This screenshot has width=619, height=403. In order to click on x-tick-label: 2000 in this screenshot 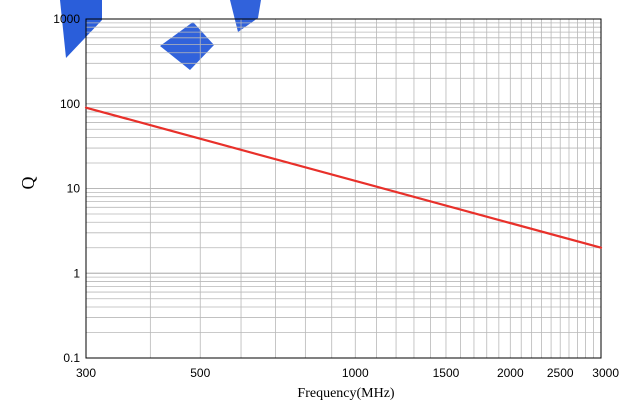, I will do `click(510, 373)`.